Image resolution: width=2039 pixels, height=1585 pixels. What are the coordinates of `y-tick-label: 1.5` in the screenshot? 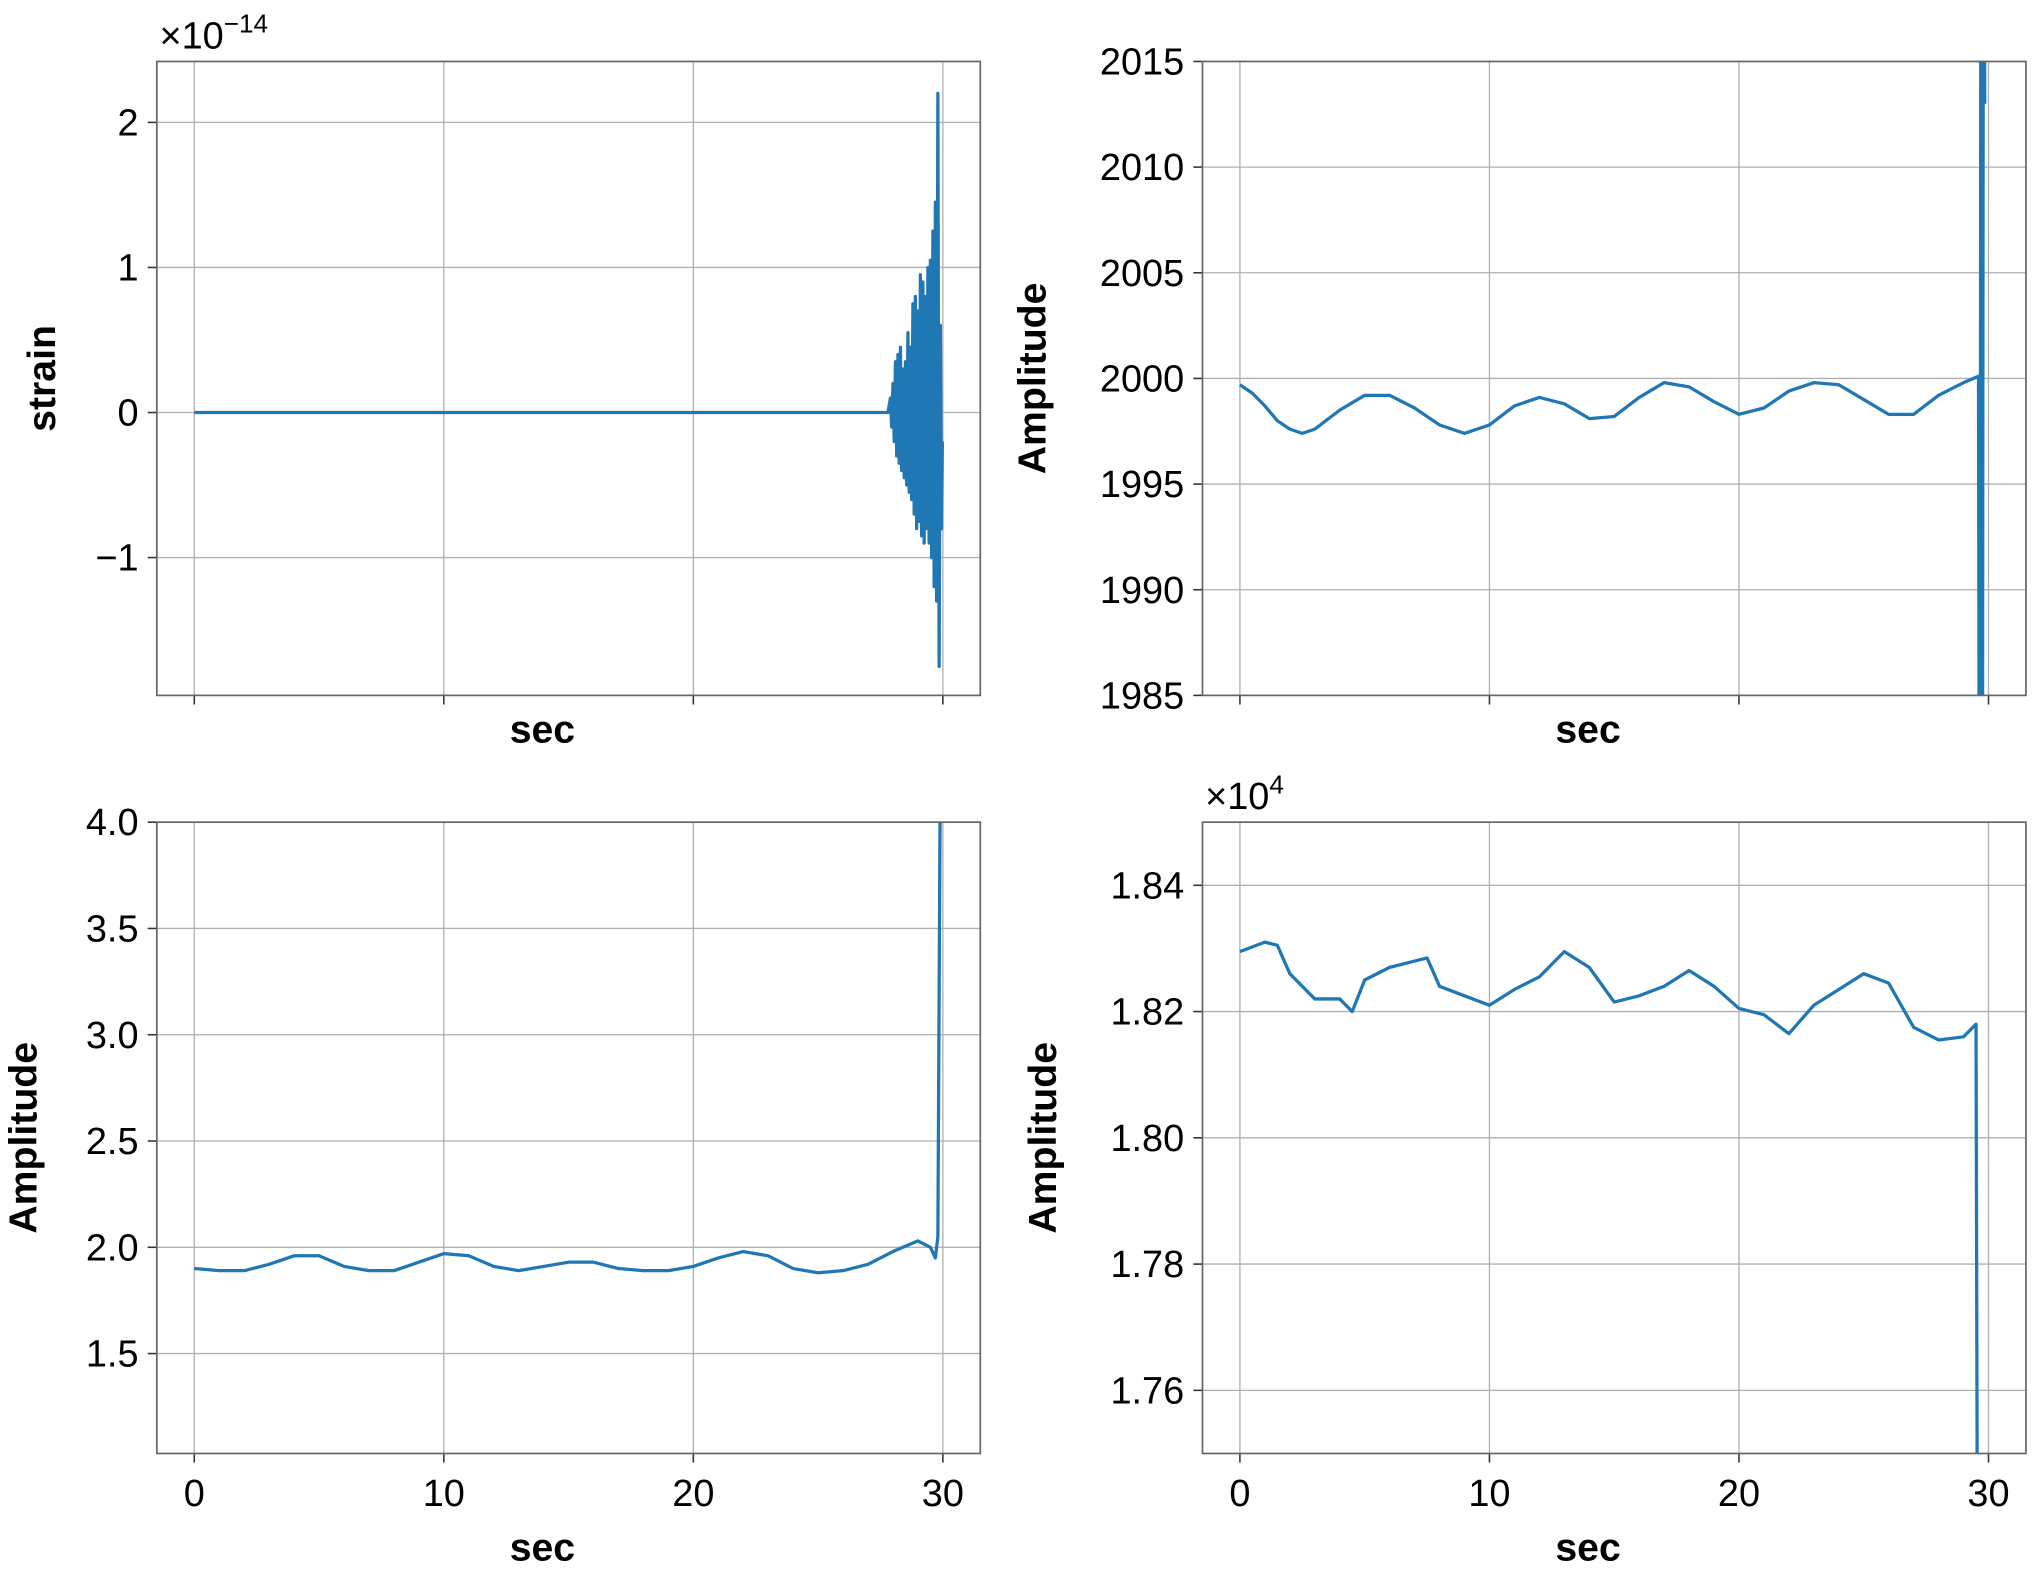 It's located at (112, 1355).